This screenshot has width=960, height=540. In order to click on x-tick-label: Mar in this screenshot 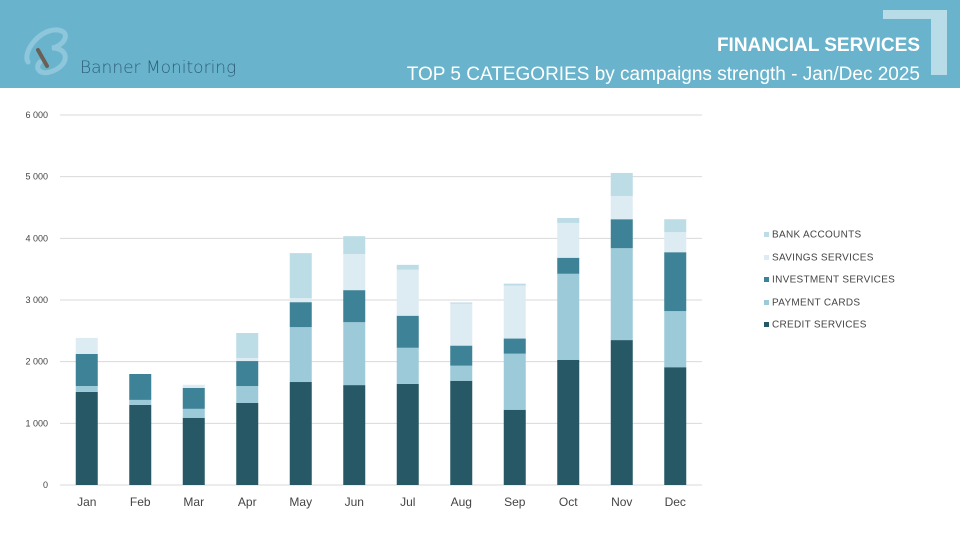, I will do `click(193, 502)`.